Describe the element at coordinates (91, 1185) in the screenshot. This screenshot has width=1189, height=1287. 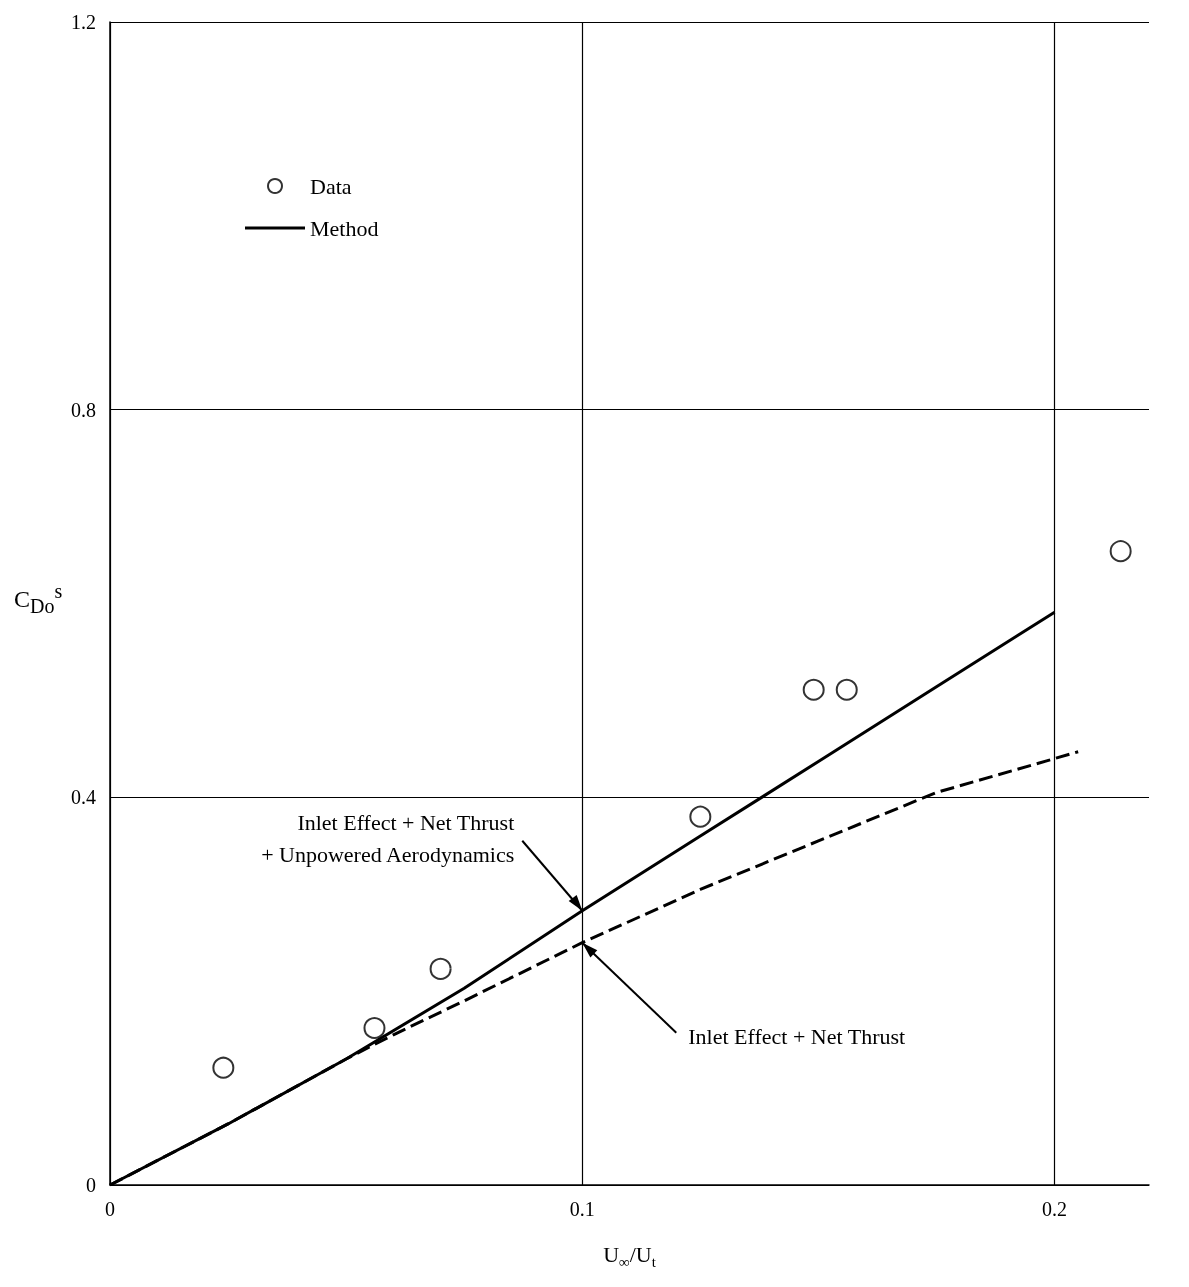
I see `y-tick-label: 0` at that location.